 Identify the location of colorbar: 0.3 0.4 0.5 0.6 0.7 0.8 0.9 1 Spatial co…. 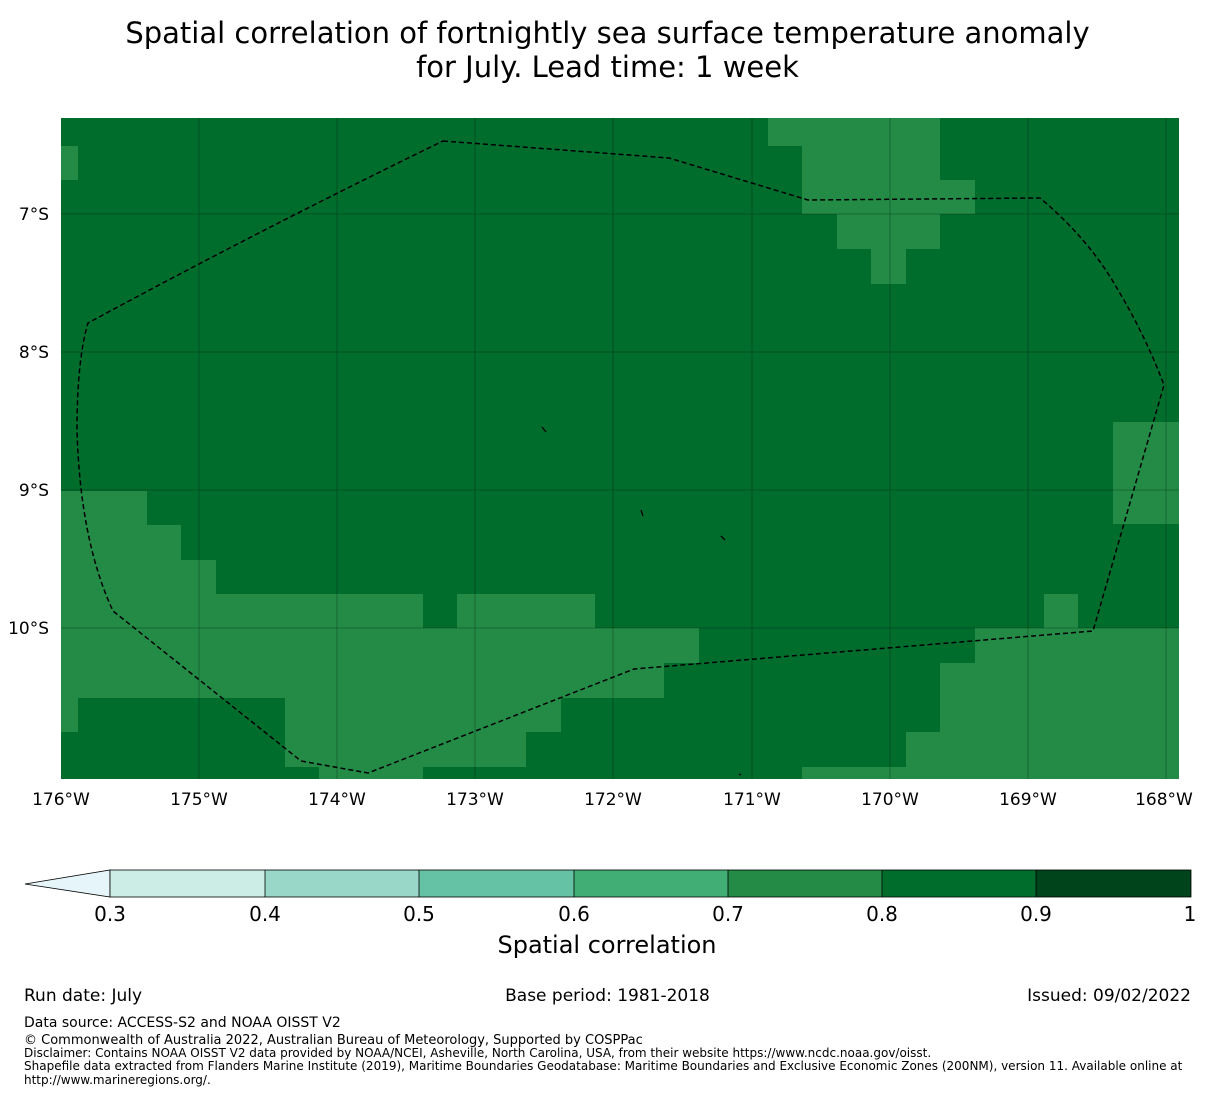
(610, 914).